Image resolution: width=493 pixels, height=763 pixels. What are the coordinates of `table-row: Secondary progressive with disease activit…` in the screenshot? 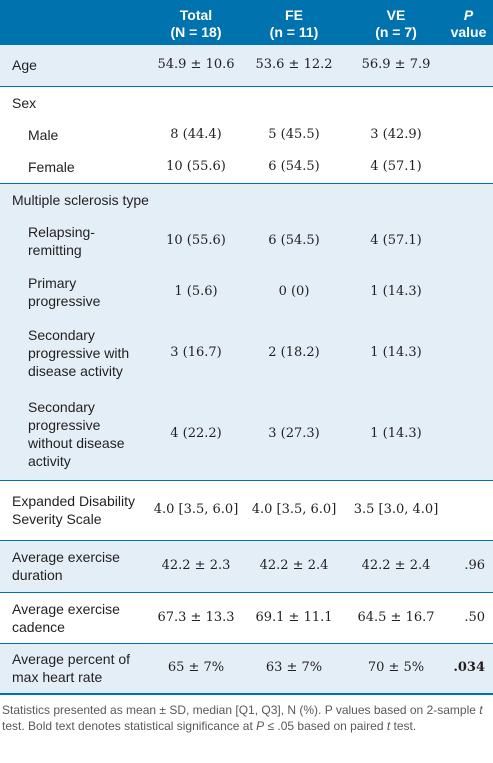 It's located at (246, 353).